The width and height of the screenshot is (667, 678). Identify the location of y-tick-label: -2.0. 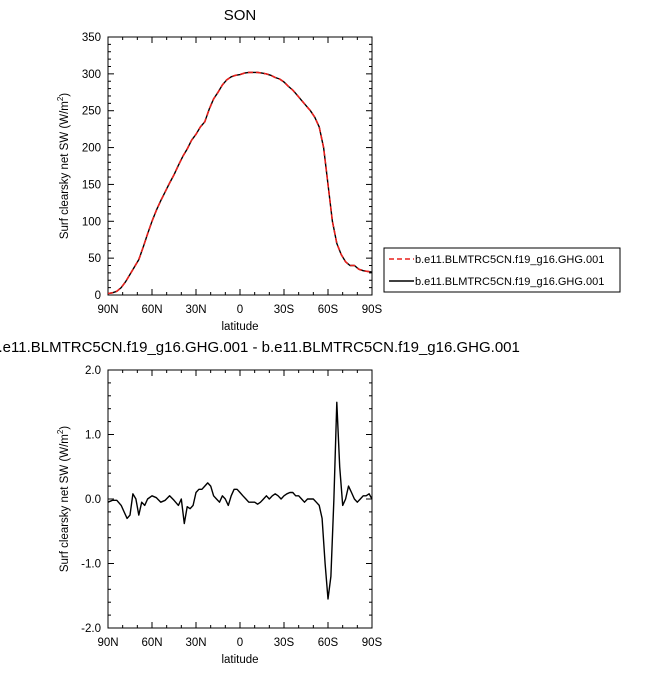
(91, 629).